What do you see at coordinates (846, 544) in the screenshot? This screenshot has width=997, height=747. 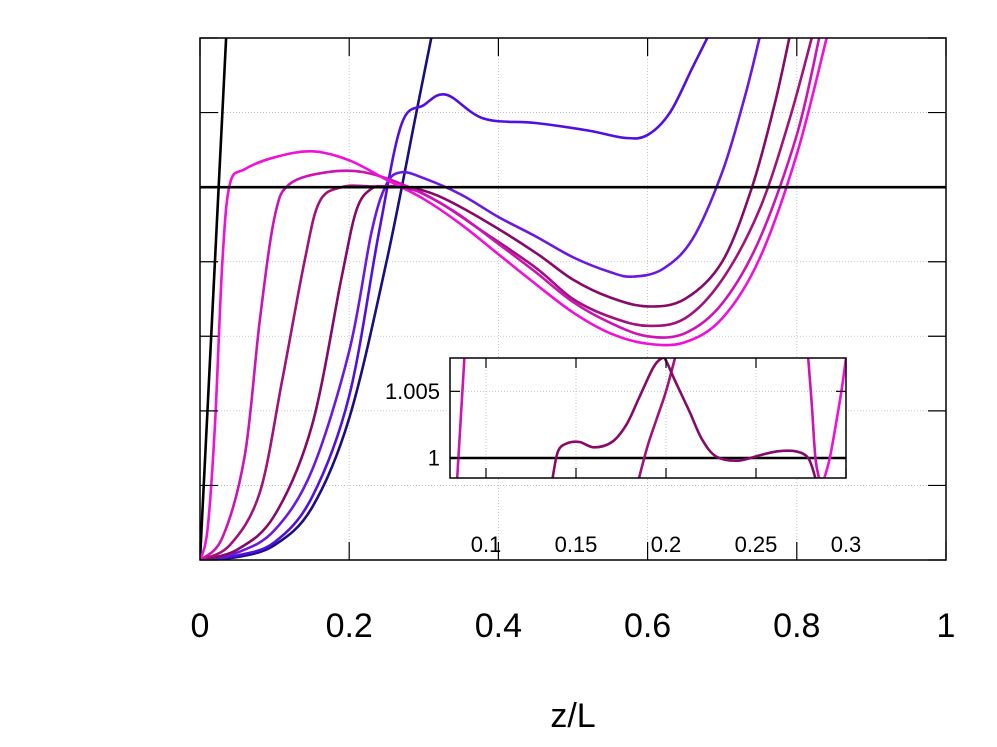 I see `x-tick-label: 0.3` at bounding box center [846, 544].